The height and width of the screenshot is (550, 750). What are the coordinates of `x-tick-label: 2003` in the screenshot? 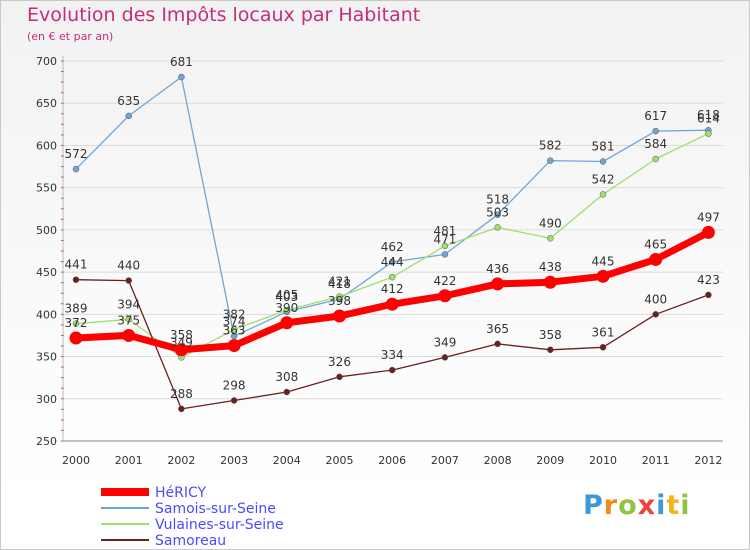 It's located at (234, 460).